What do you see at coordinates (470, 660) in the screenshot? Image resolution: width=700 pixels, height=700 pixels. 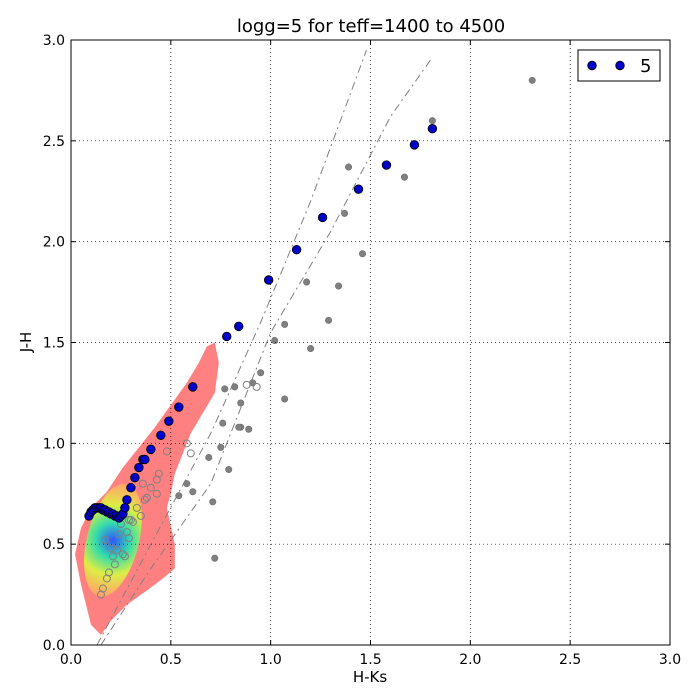 I see `x-tick-label: 2.0` at bounding box center [470, 660].